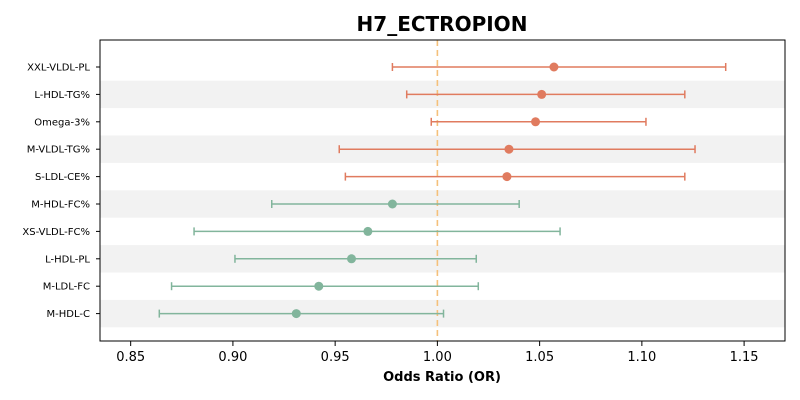  What do you see at coordinates (56, 232) in the screenshot?
I see `y-tick-label: XS-VLDL-FC%` at bounding box center [56, 232].